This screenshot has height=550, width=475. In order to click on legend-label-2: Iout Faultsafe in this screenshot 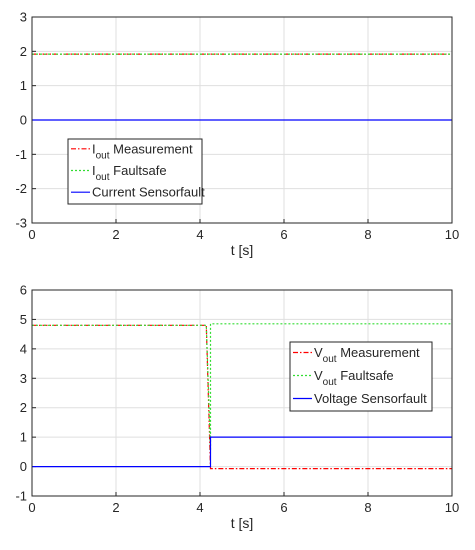, I will do `click(129, 173)`.